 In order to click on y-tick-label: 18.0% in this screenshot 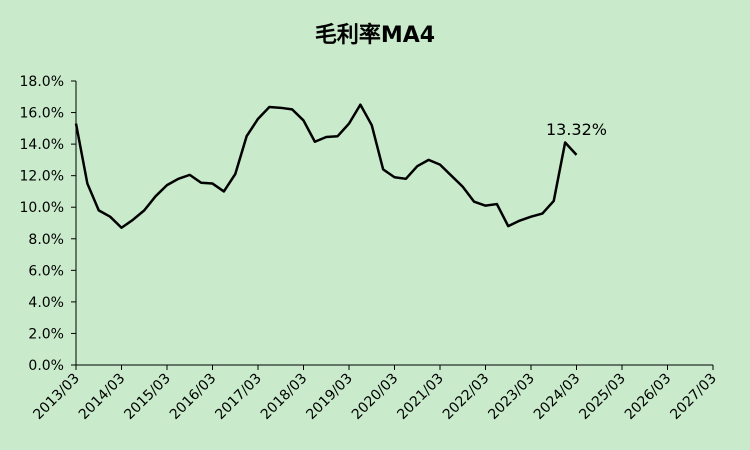, I will do `click(42, 82)`.